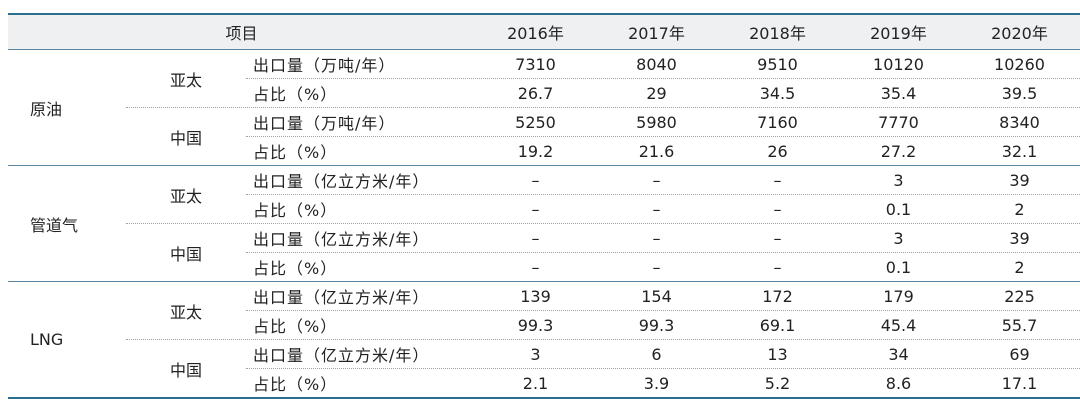 This screenshot has width=1080, height=402. Describe the element at coordinates (1019, 122) in the screenshot. I see `table-cell: 8340` at that location.